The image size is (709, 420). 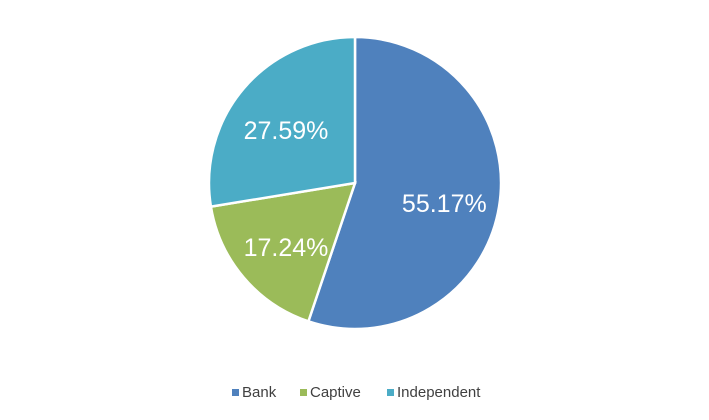 What do you see at coordinates (286, 131) in the screenshot?
I see `value-label: 27.59%` at bounding box center [286, 131].